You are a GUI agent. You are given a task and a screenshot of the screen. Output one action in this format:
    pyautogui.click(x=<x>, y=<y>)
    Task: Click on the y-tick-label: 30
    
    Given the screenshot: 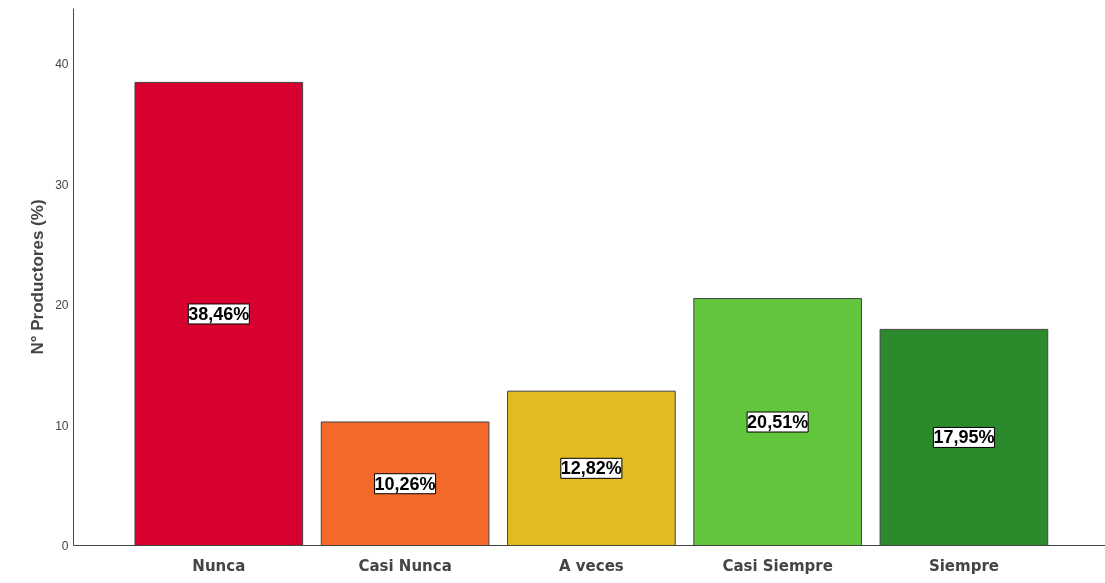 What is the action you would take?
    pyautogui.click(x=62, y=184)
    